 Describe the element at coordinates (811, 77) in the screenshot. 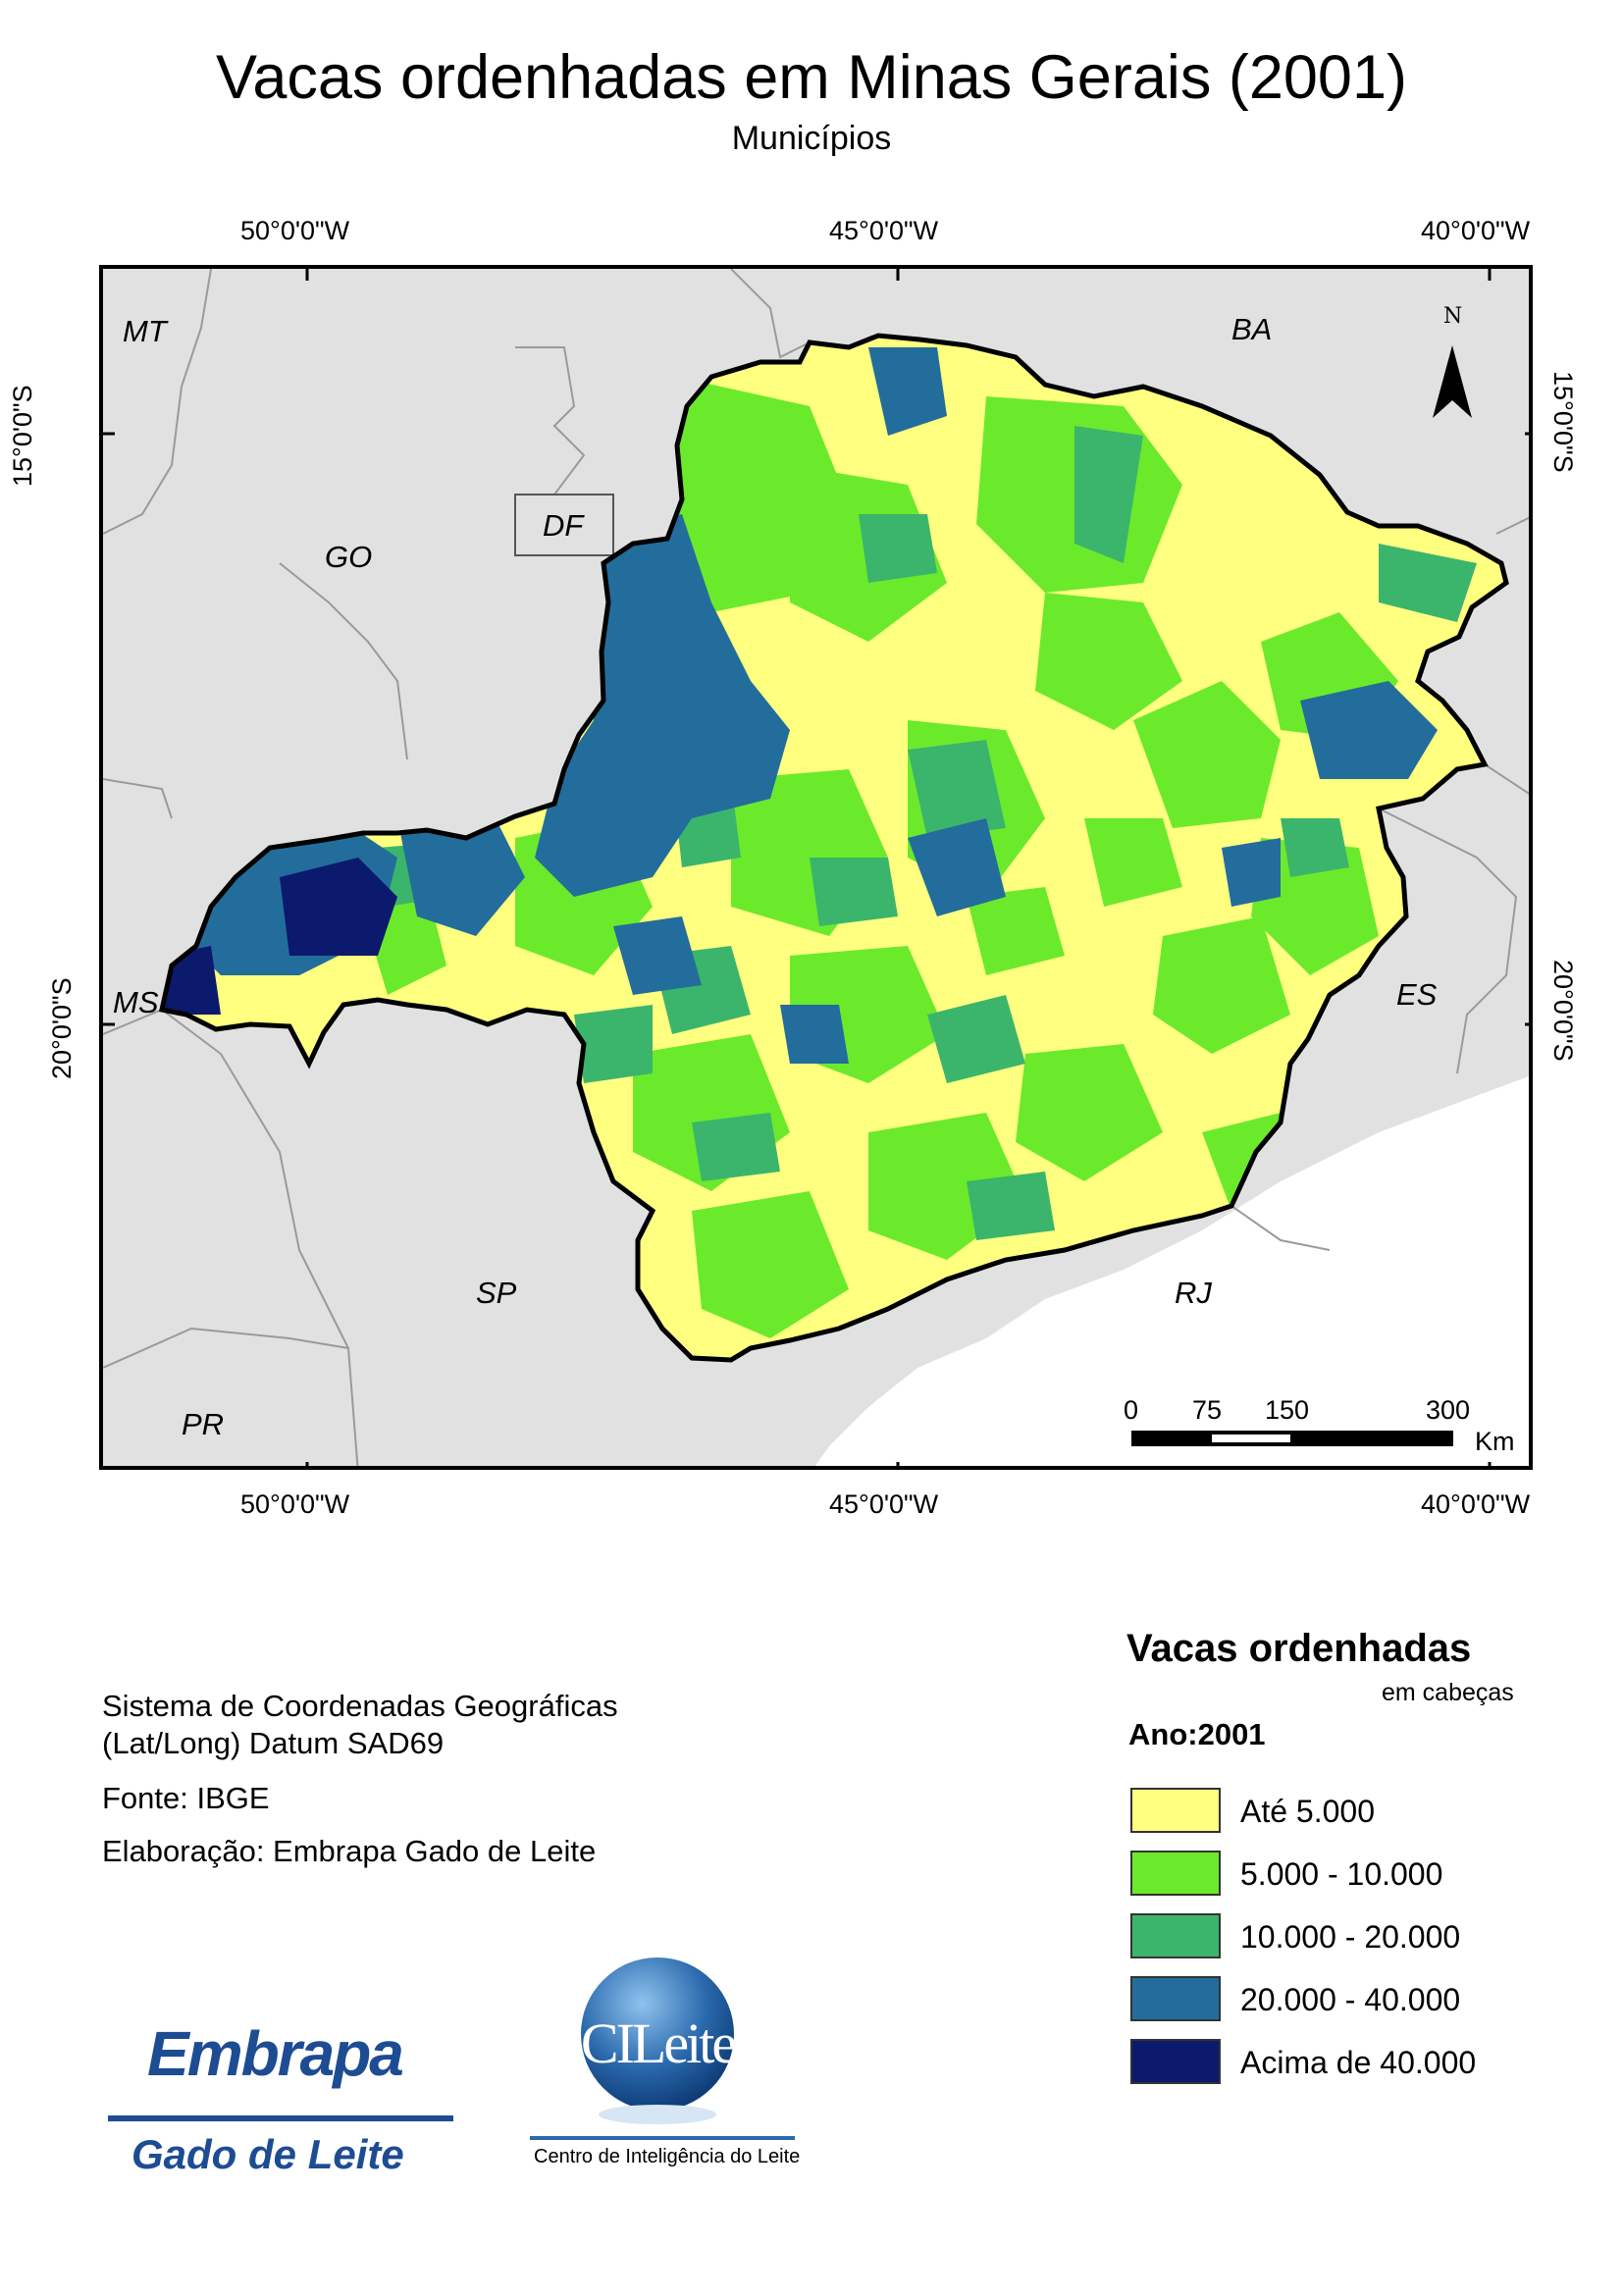

I see `map-title: Vacas ordenhadas em Minas Gerais (2001)` at that location.